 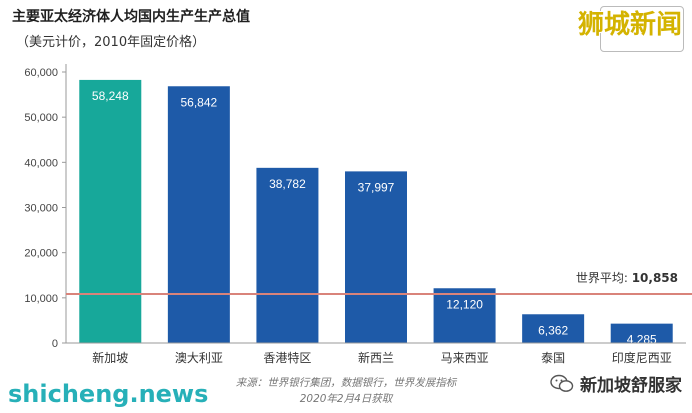 What do you see at coordinates (562, 383) in the screenshot?
I see `wechat-icon` at bounding box center [562, 383].